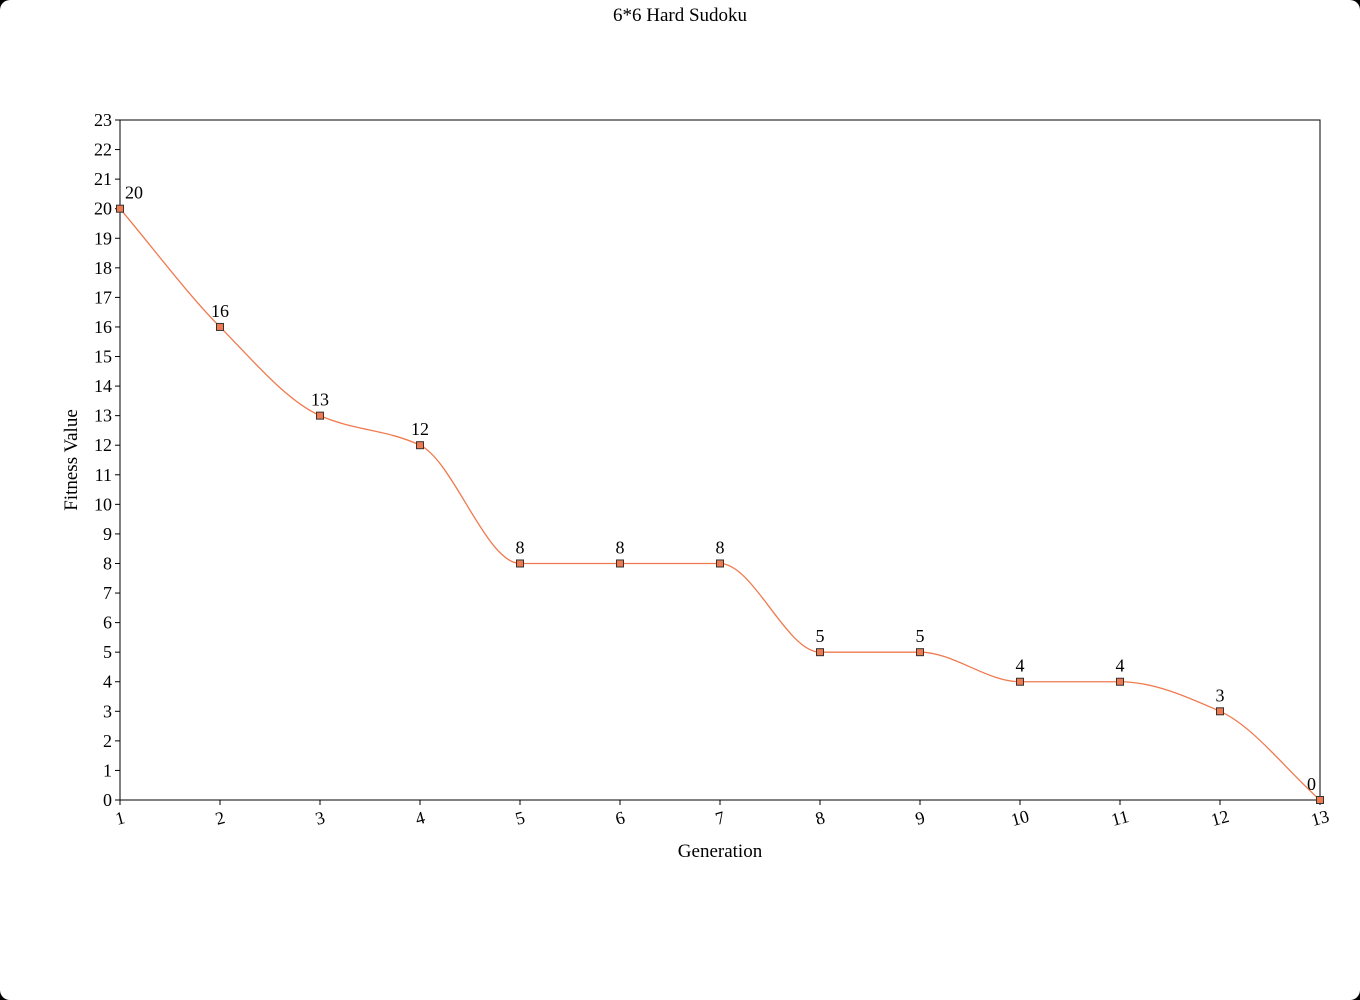 The image size is (1360, 1000). What do you see at coordinates (103, 386) in the screenshot?
I see `y-tick-label: 14` at bounding box center [103, 386].